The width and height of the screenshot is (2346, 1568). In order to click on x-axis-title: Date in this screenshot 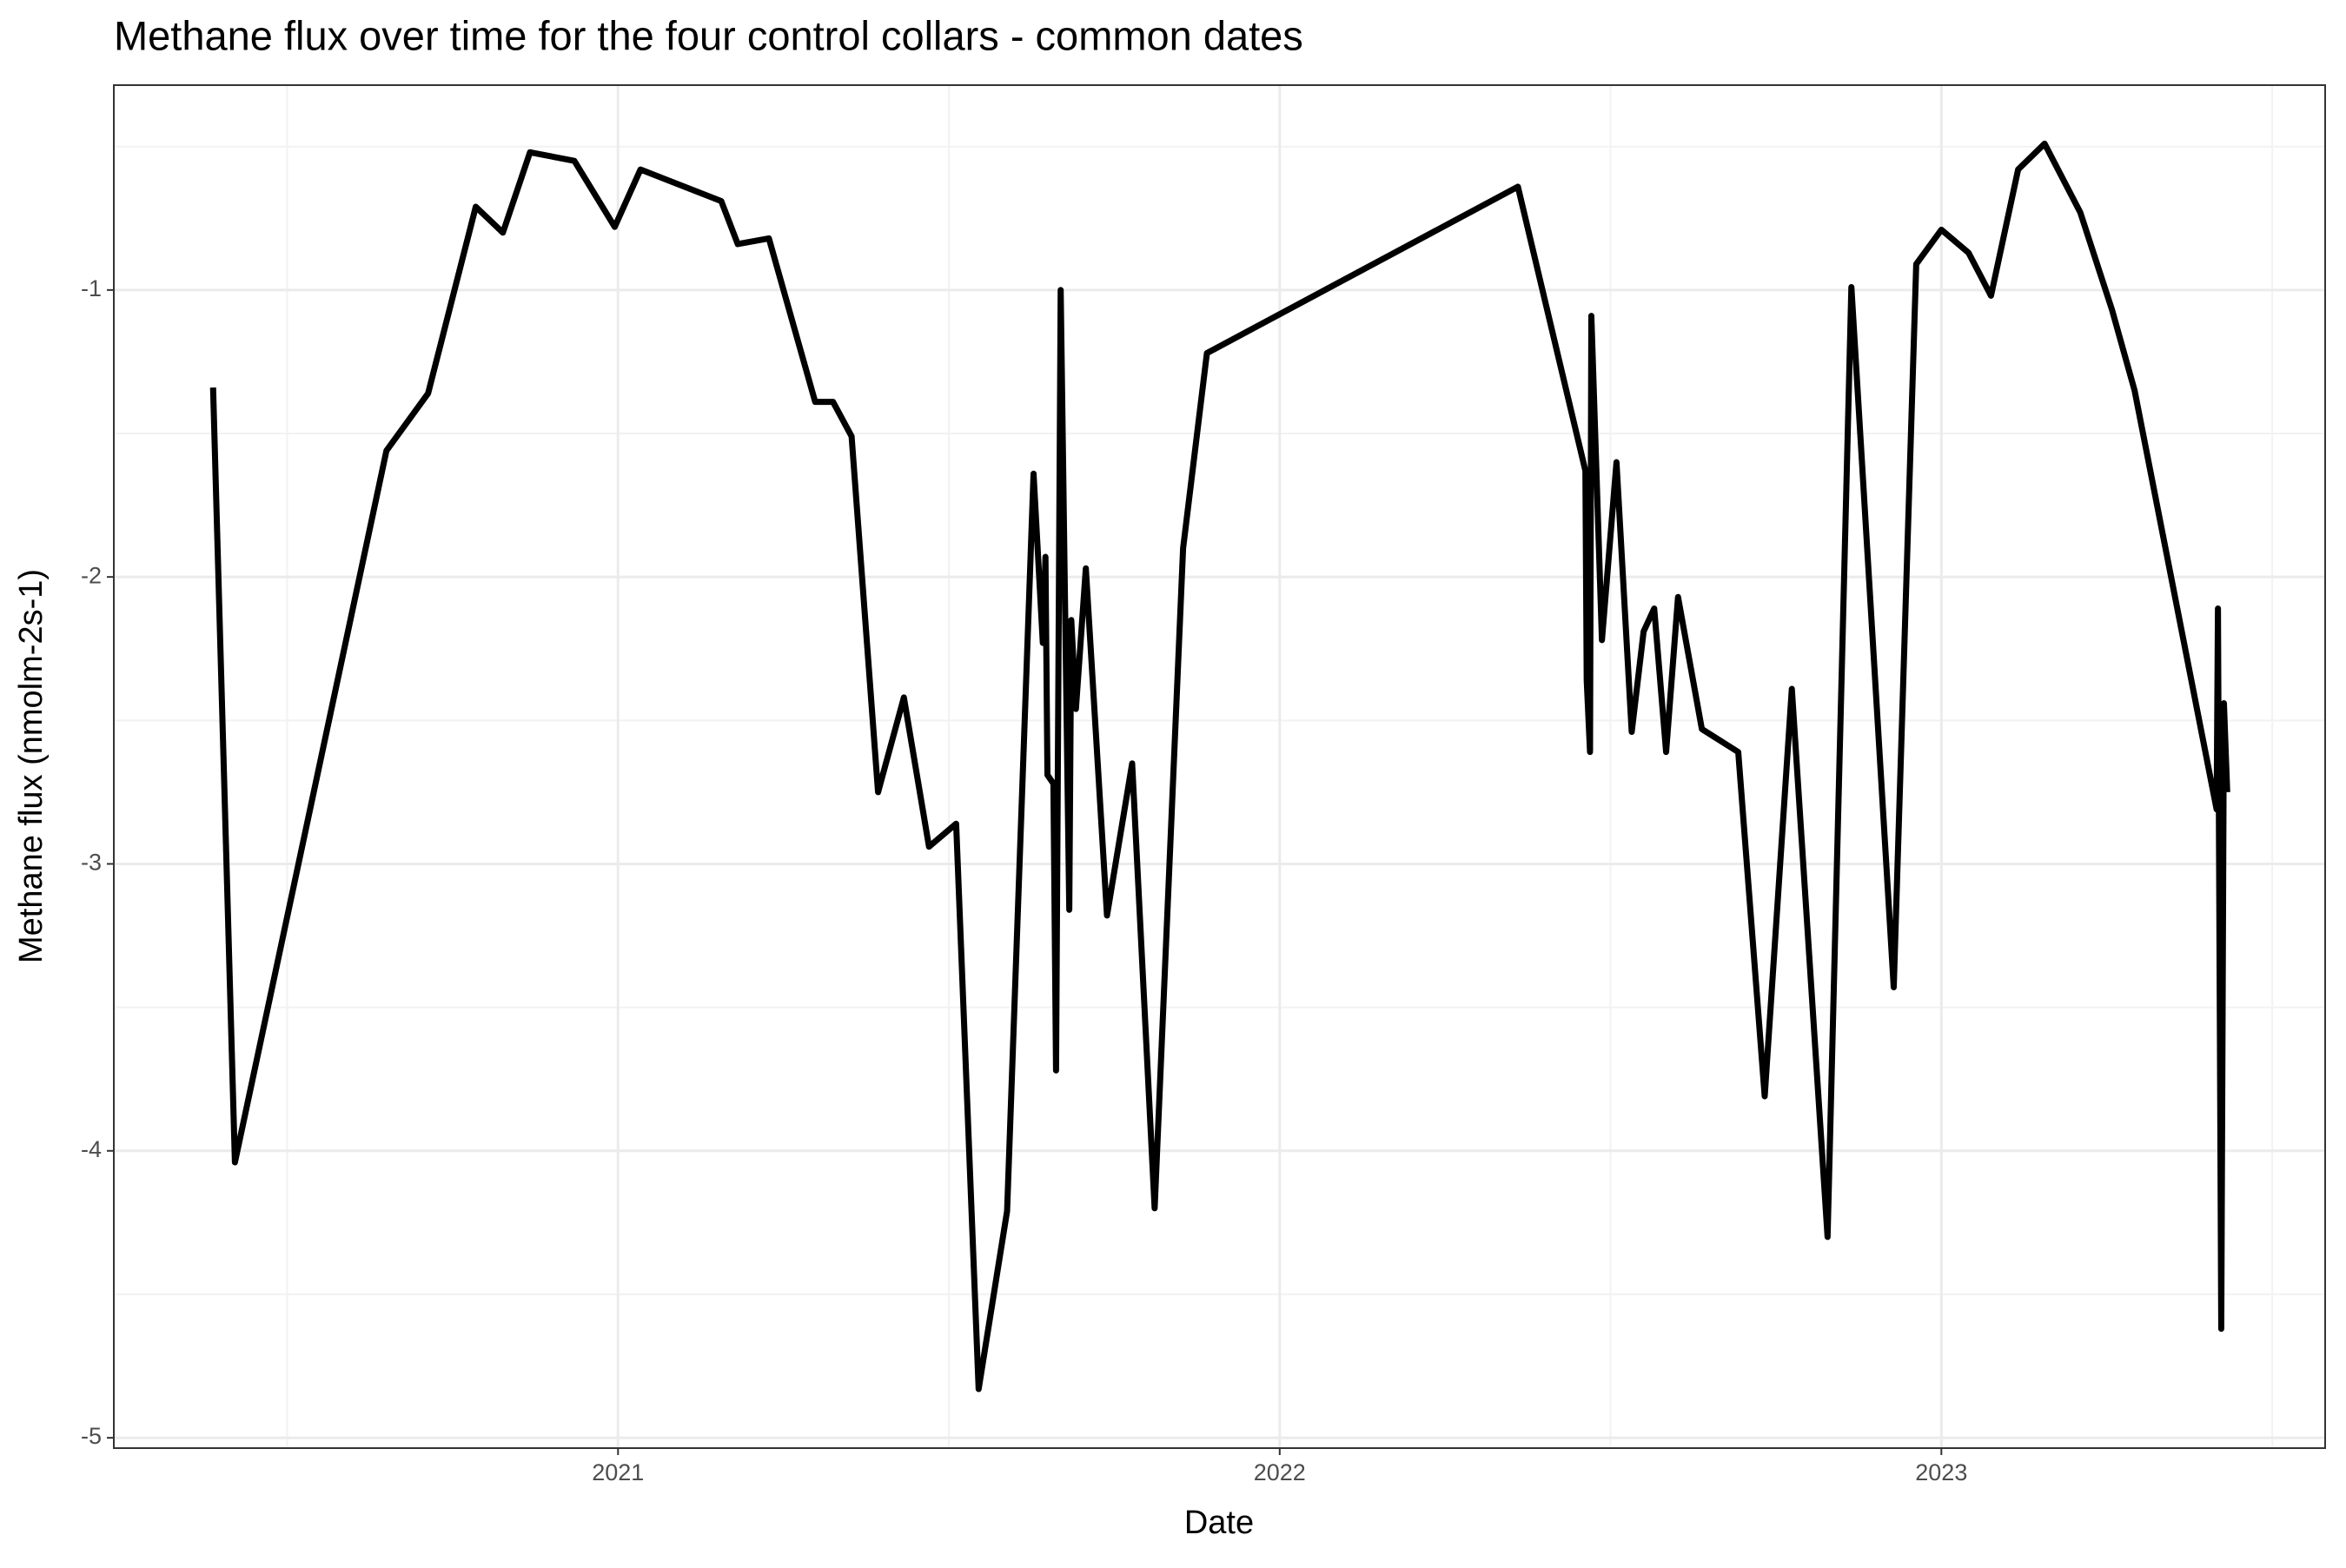, I will do `click(1219, 1523)`.